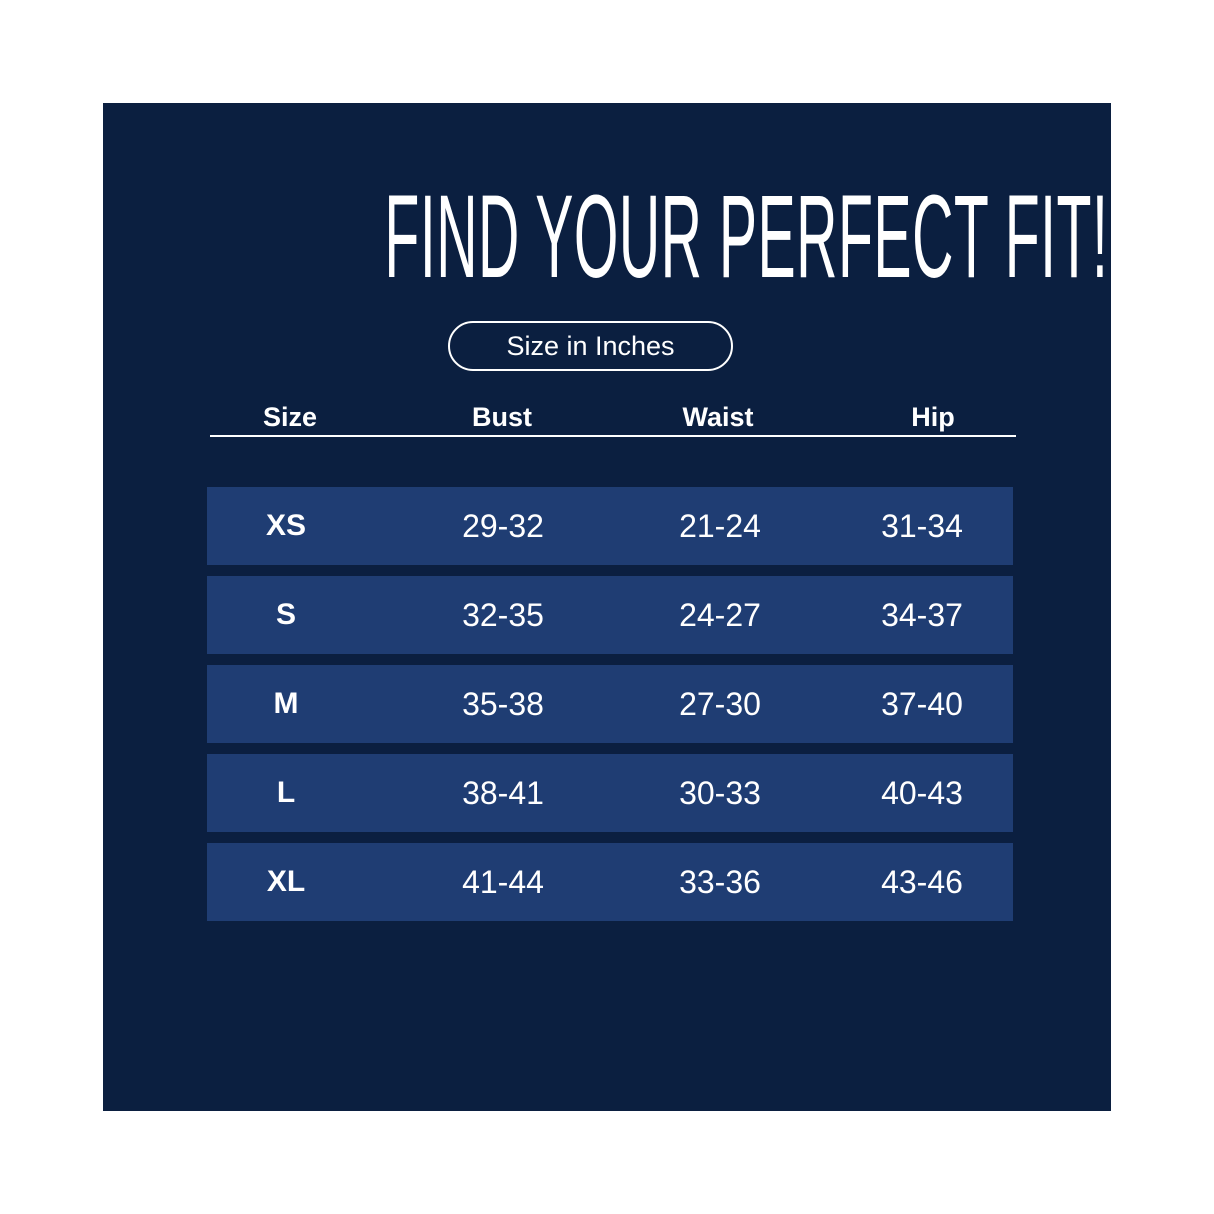 The height and width of the screenshot is (1214, 1214). I want to click on table-row: L 38-41 30-33 40-43, so click(610, 793).